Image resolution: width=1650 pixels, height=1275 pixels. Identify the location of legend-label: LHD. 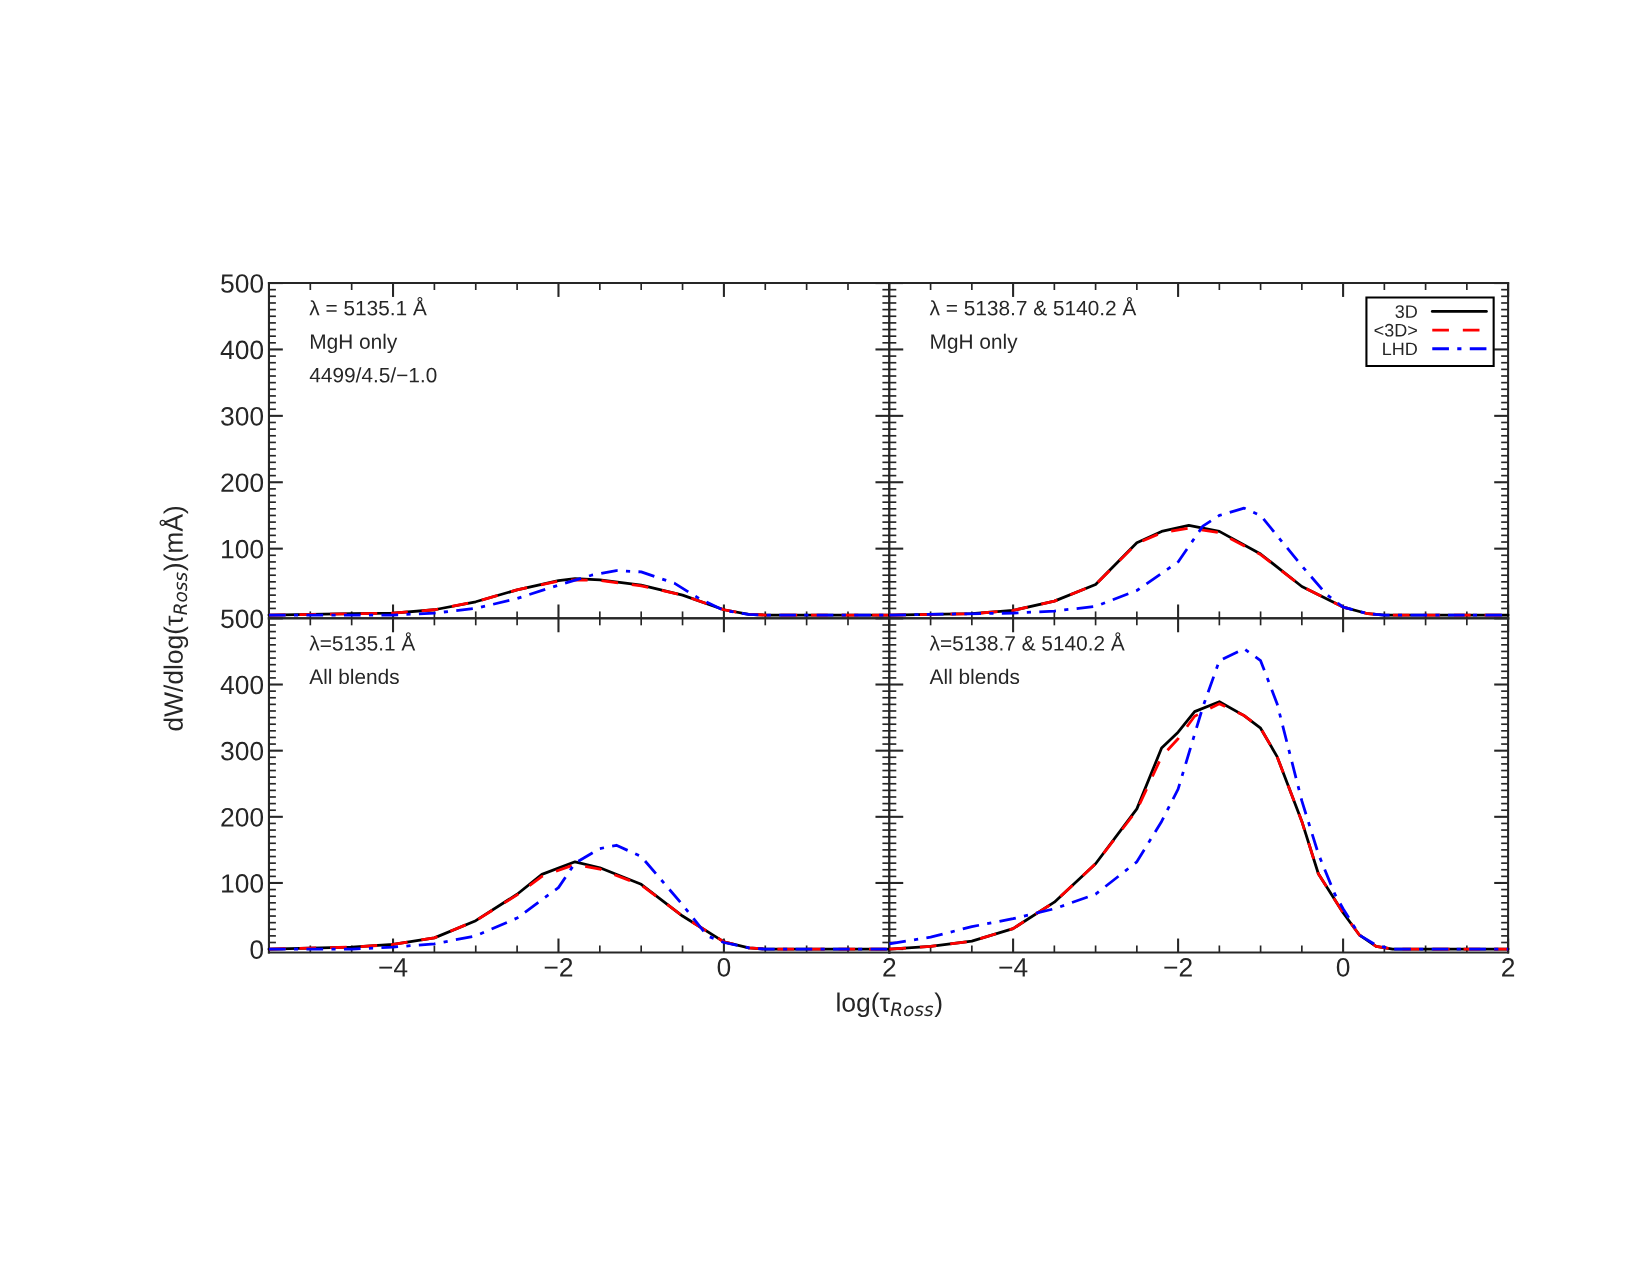
(1400, 349).